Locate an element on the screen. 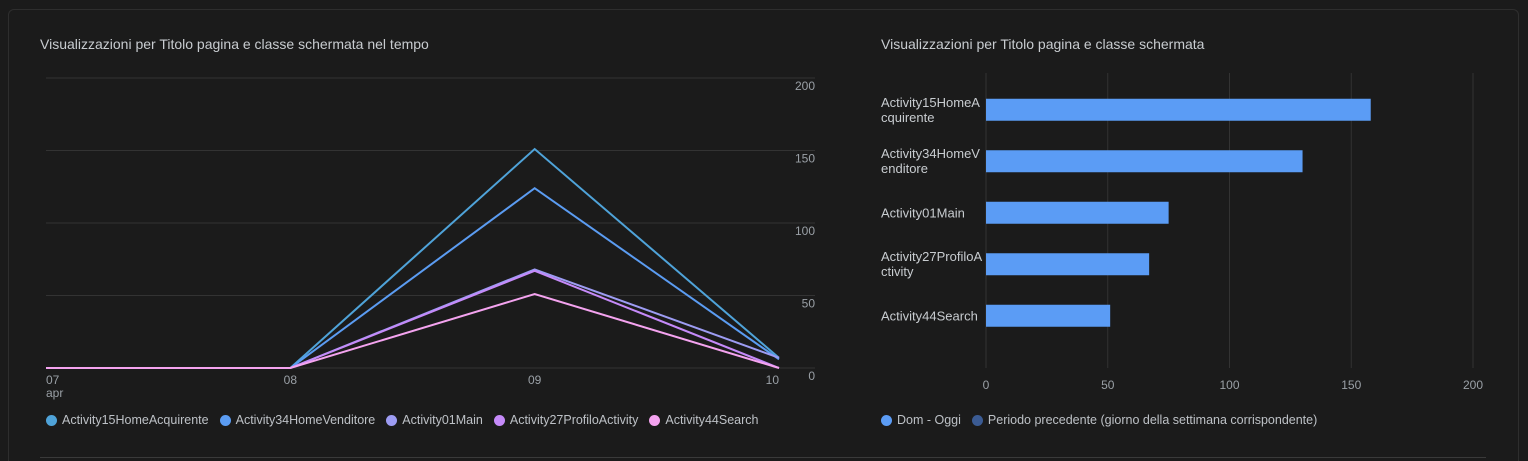 Image resolution: width=1528 pixels, height=461 pixels. x-tick-label: 10 is located at coordinates (773, 380).